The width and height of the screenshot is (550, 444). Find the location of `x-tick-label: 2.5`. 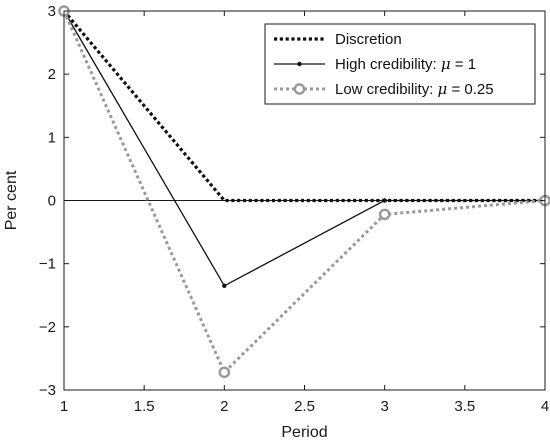

x-tick-label: 2.5 is located at coordinates (304, 406).